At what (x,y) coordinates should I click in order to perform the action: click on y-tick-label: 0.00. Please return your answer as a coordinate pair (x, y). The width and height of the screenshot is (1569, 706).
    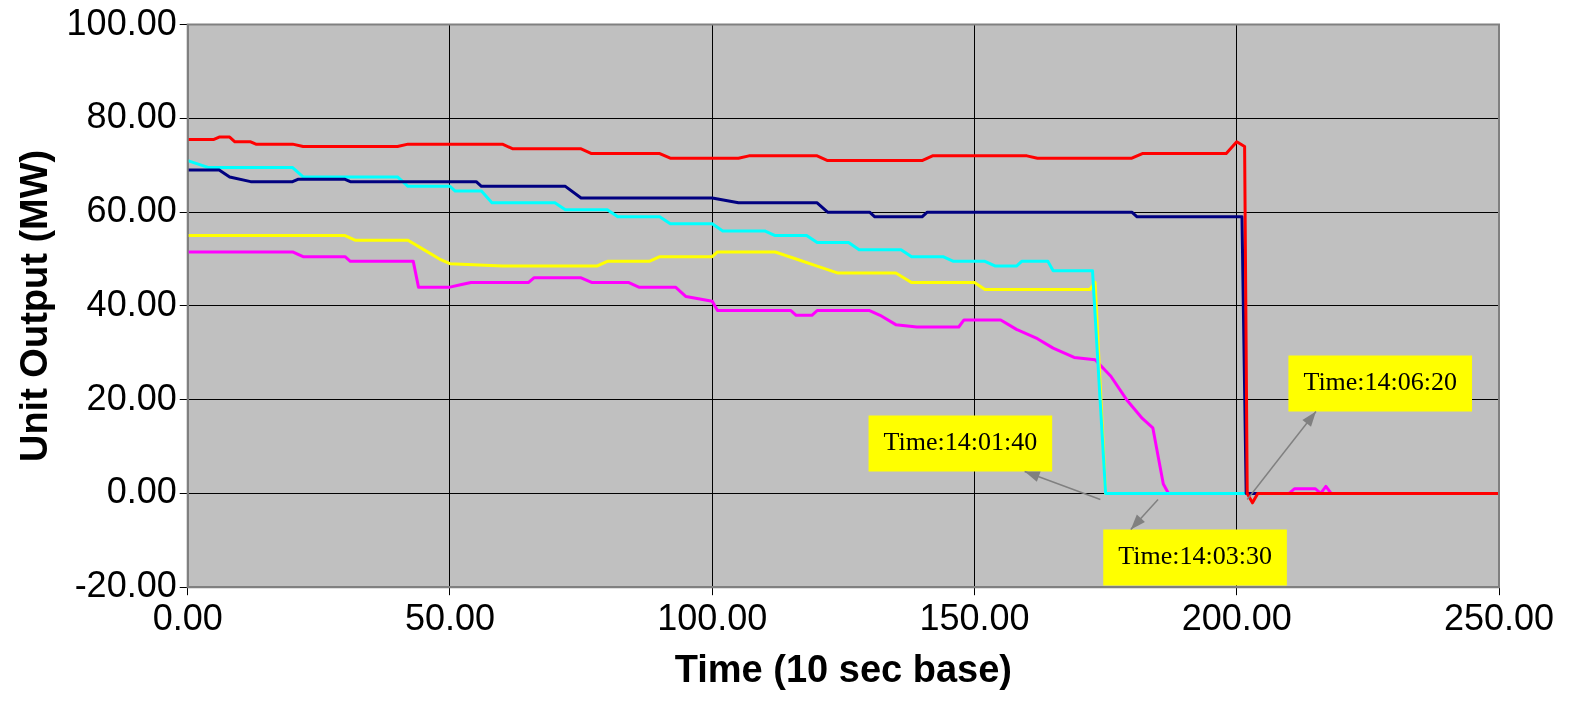
    Looking at the image, I should click on (141, 491).